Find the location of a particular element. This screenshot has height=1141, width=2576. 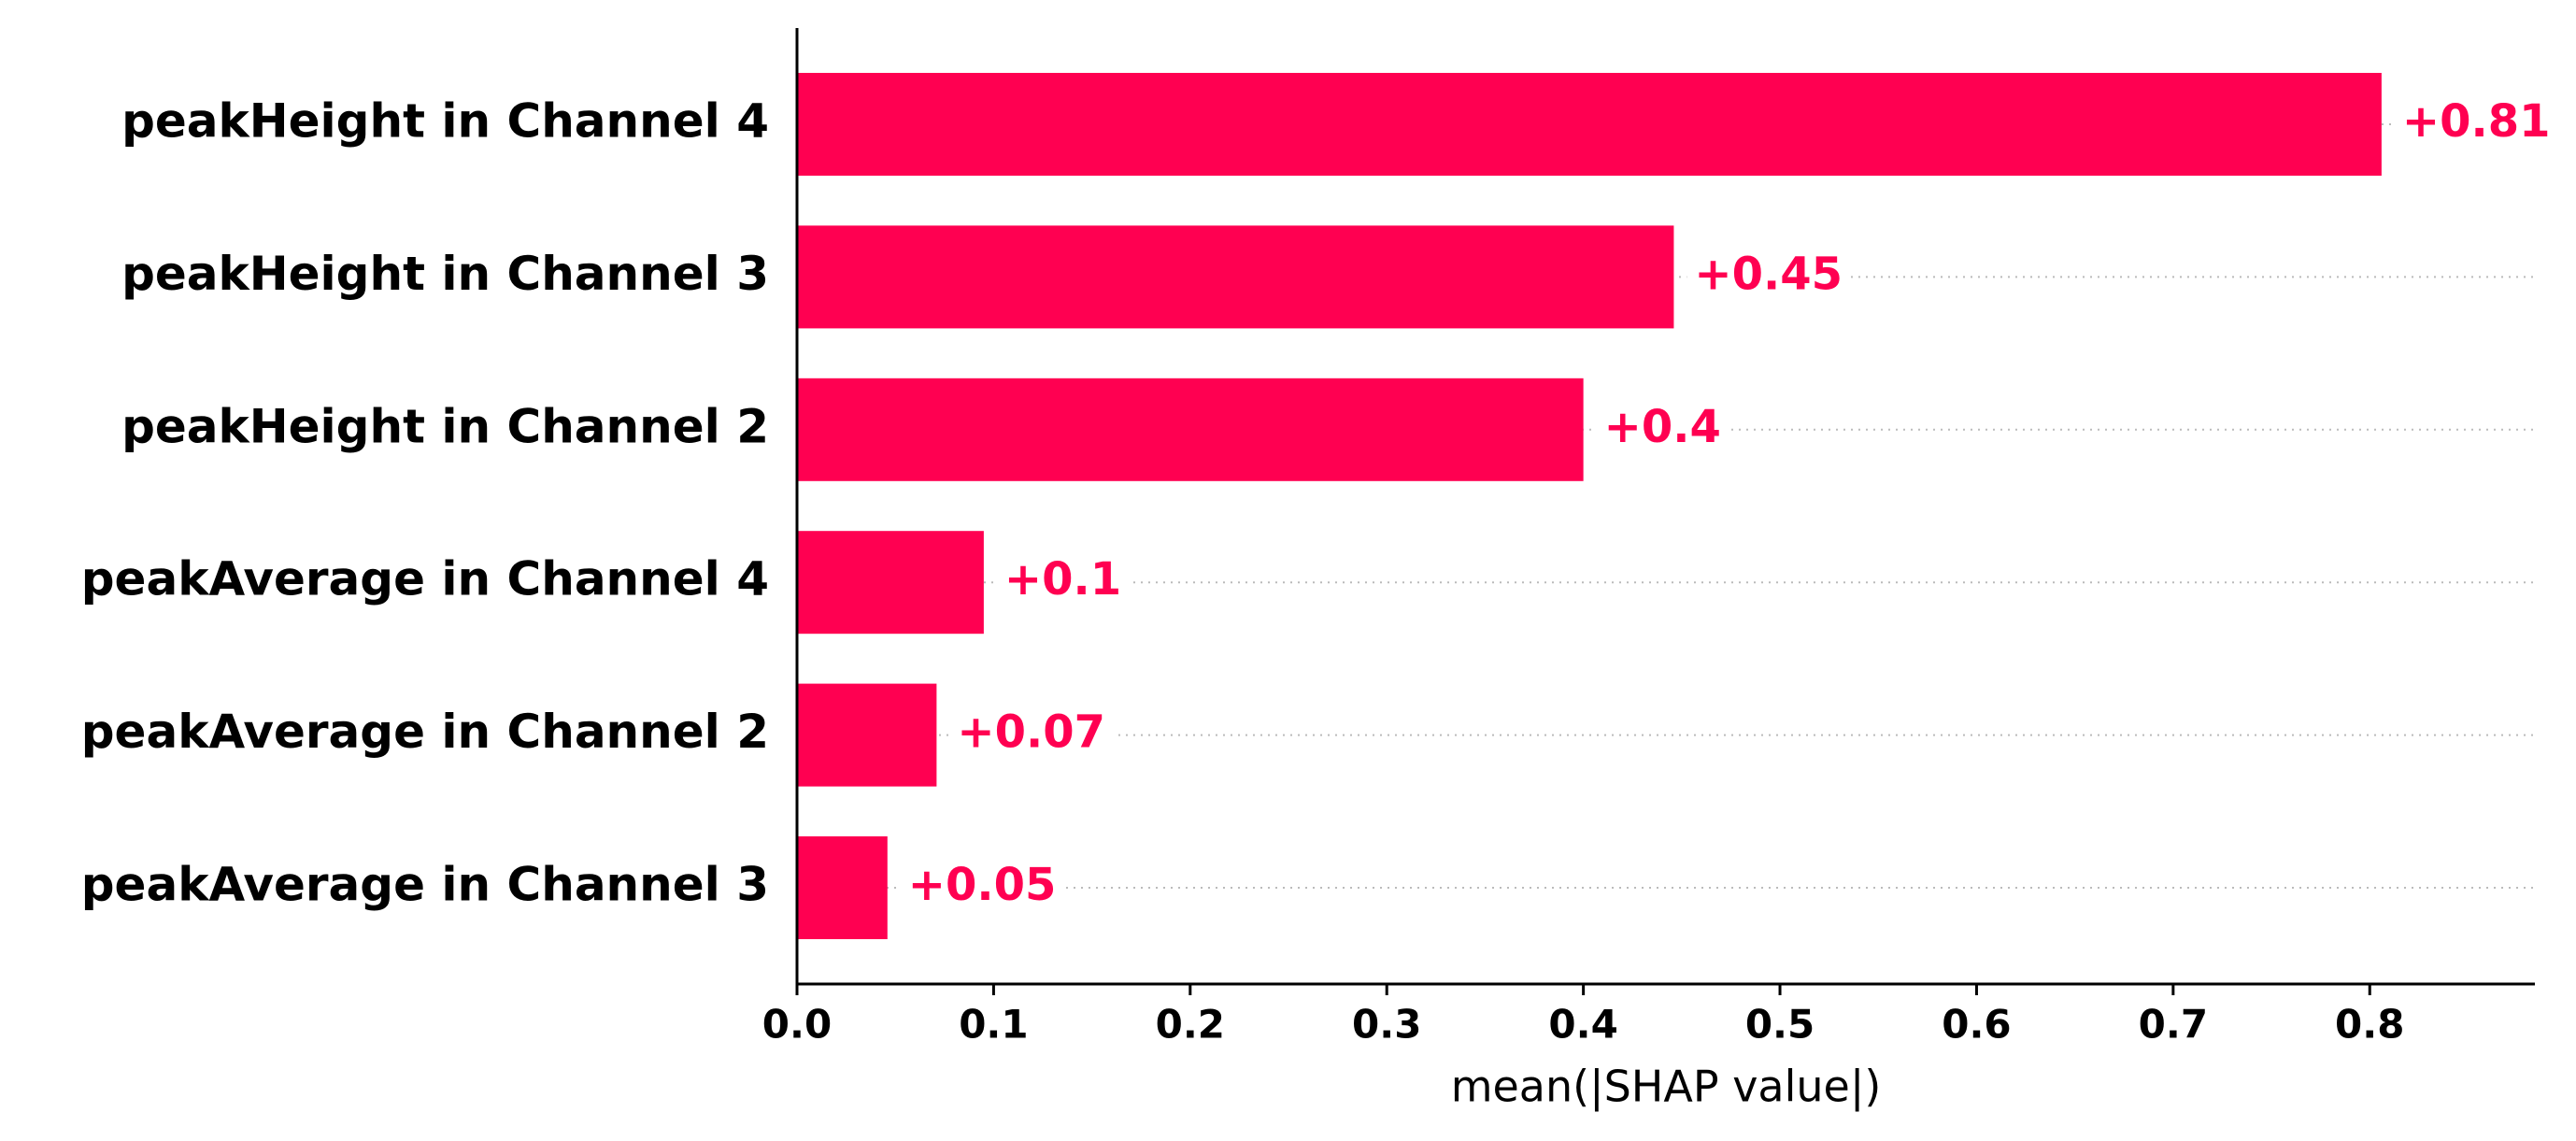

value-label: +0.81 is located at coordinates (2477, 122).